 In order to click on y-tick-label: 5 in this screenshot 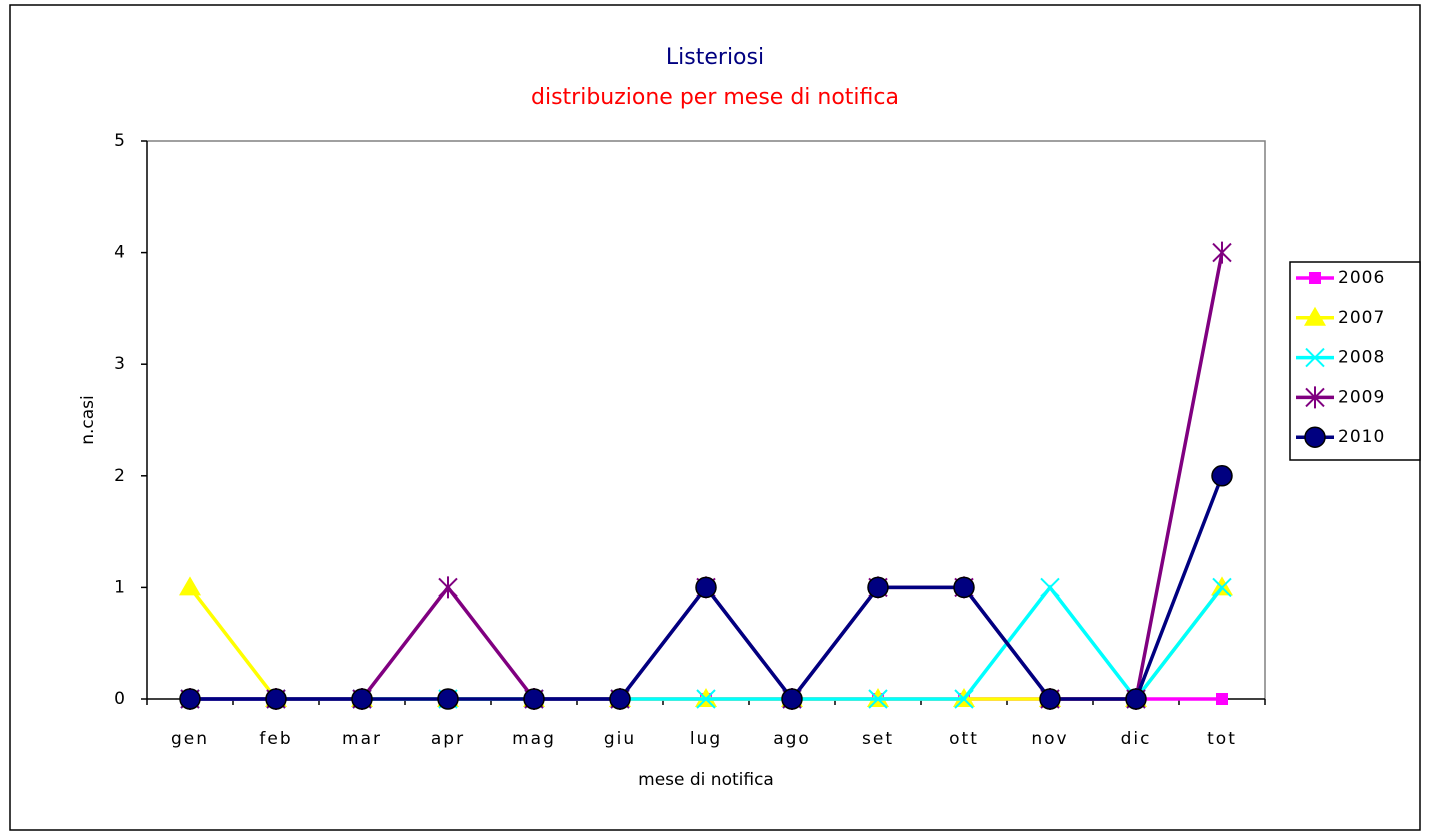, I will do `click(119, 141)`.